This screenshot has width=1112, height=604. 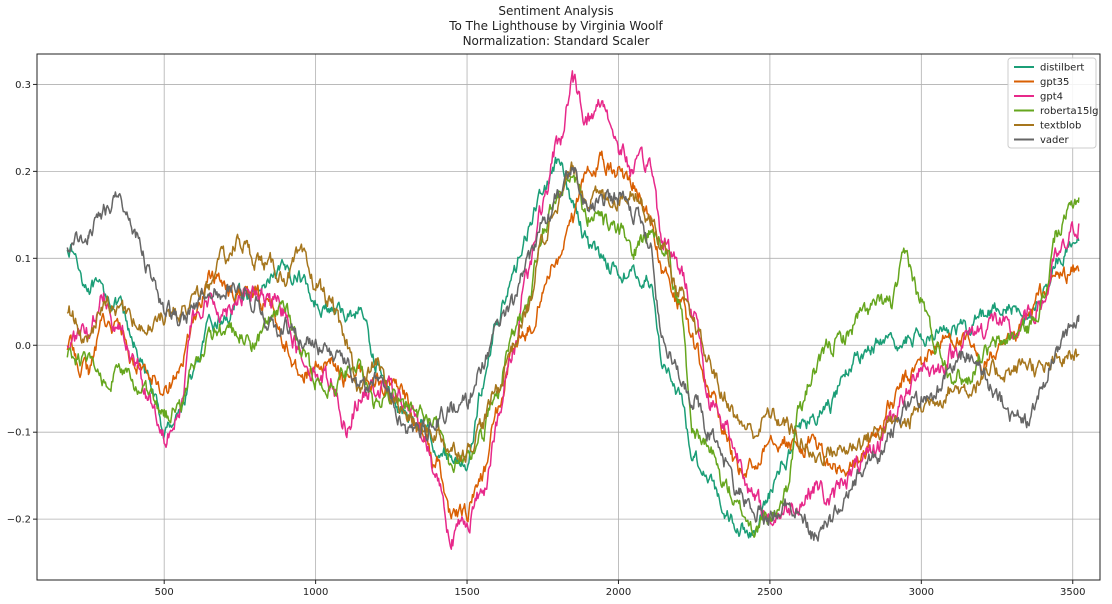 I want to click on legend-label-roberta15lg: roberta15lg, so click(x=1069, y=111).